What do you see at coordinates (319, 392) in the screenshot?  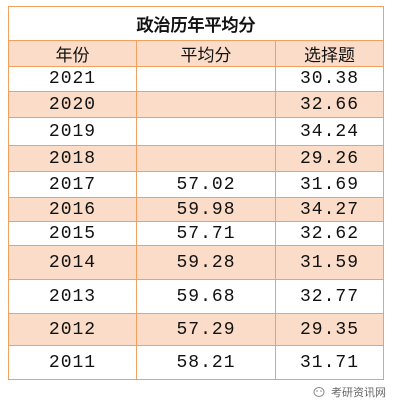 I see `watermark-icon` at bounding box center [319, 392].